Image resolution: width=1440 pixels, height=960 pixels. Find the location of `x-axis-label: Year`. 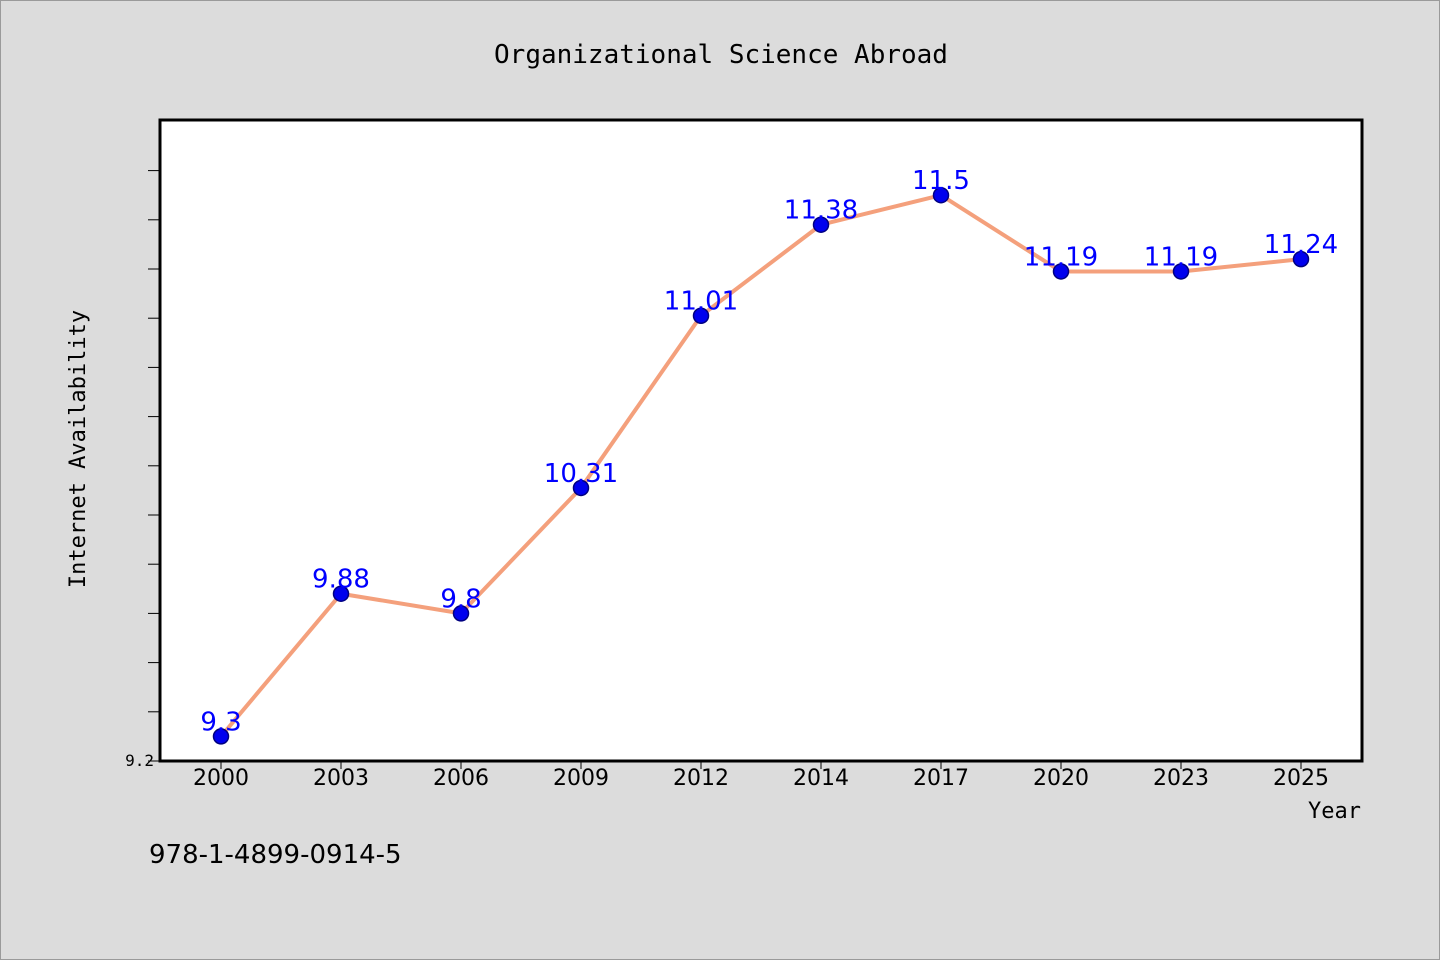

x-axis-label: Year is located at coordinates (1334, 811).